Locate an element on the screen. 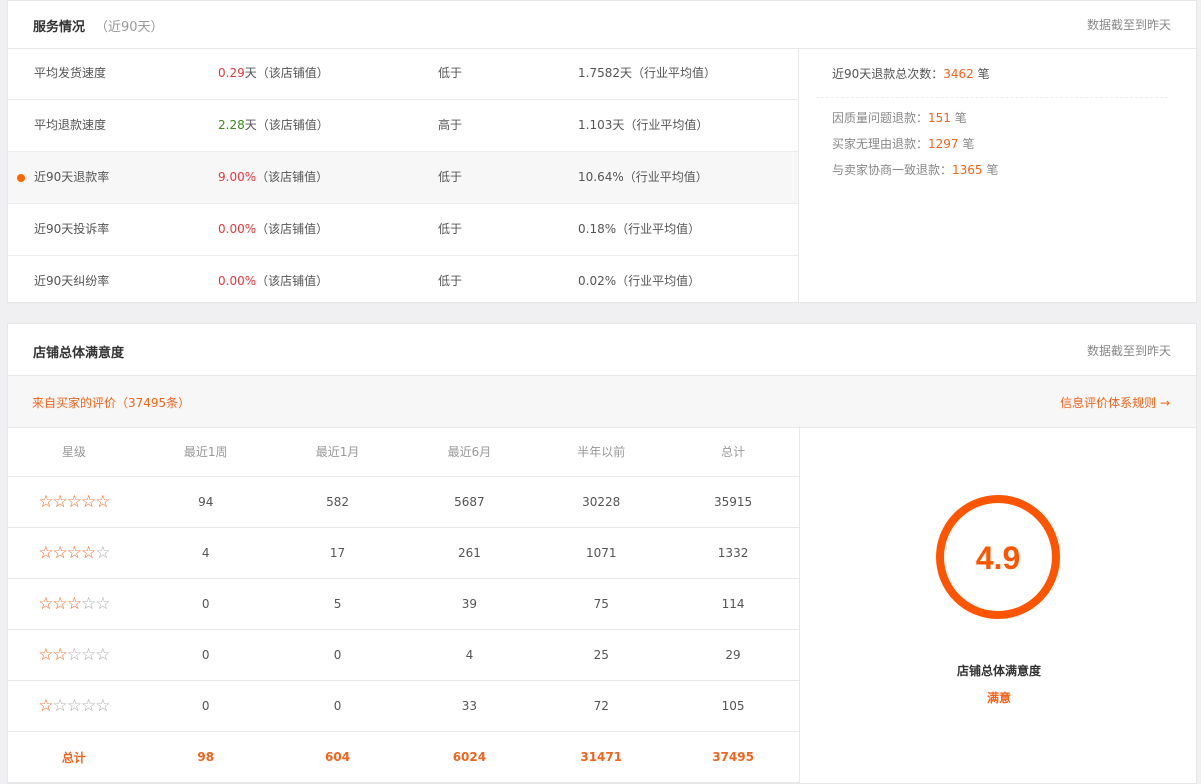 Image resolution: width=1201 pixels, height=784 pixels. rating-row: ☆☆☆☆☆ 0 0 33 72 105 is located at coordinates (403, 706).